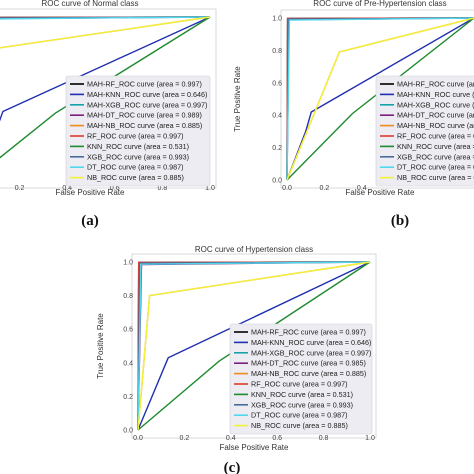 The height and width of the screenshot is (474, 474). I want to click on chart-title: ROC curve of Normal class, so click(90, 4).